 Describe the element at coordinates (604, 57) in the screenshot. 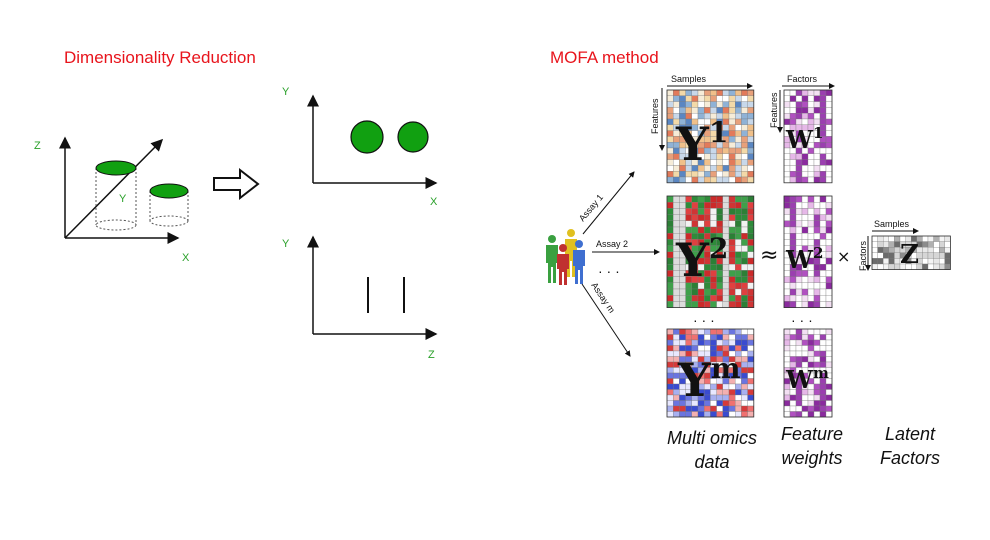

I see `mofa-method-title: MOFA method` at that location.